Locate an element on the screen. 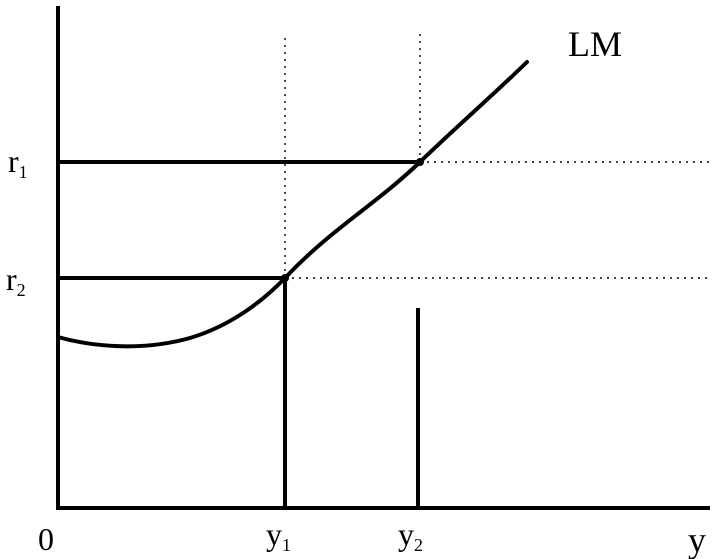 This screenshot has height=559, width=717. intersection-point-r2-y1 is located at coordinates (285, 278).